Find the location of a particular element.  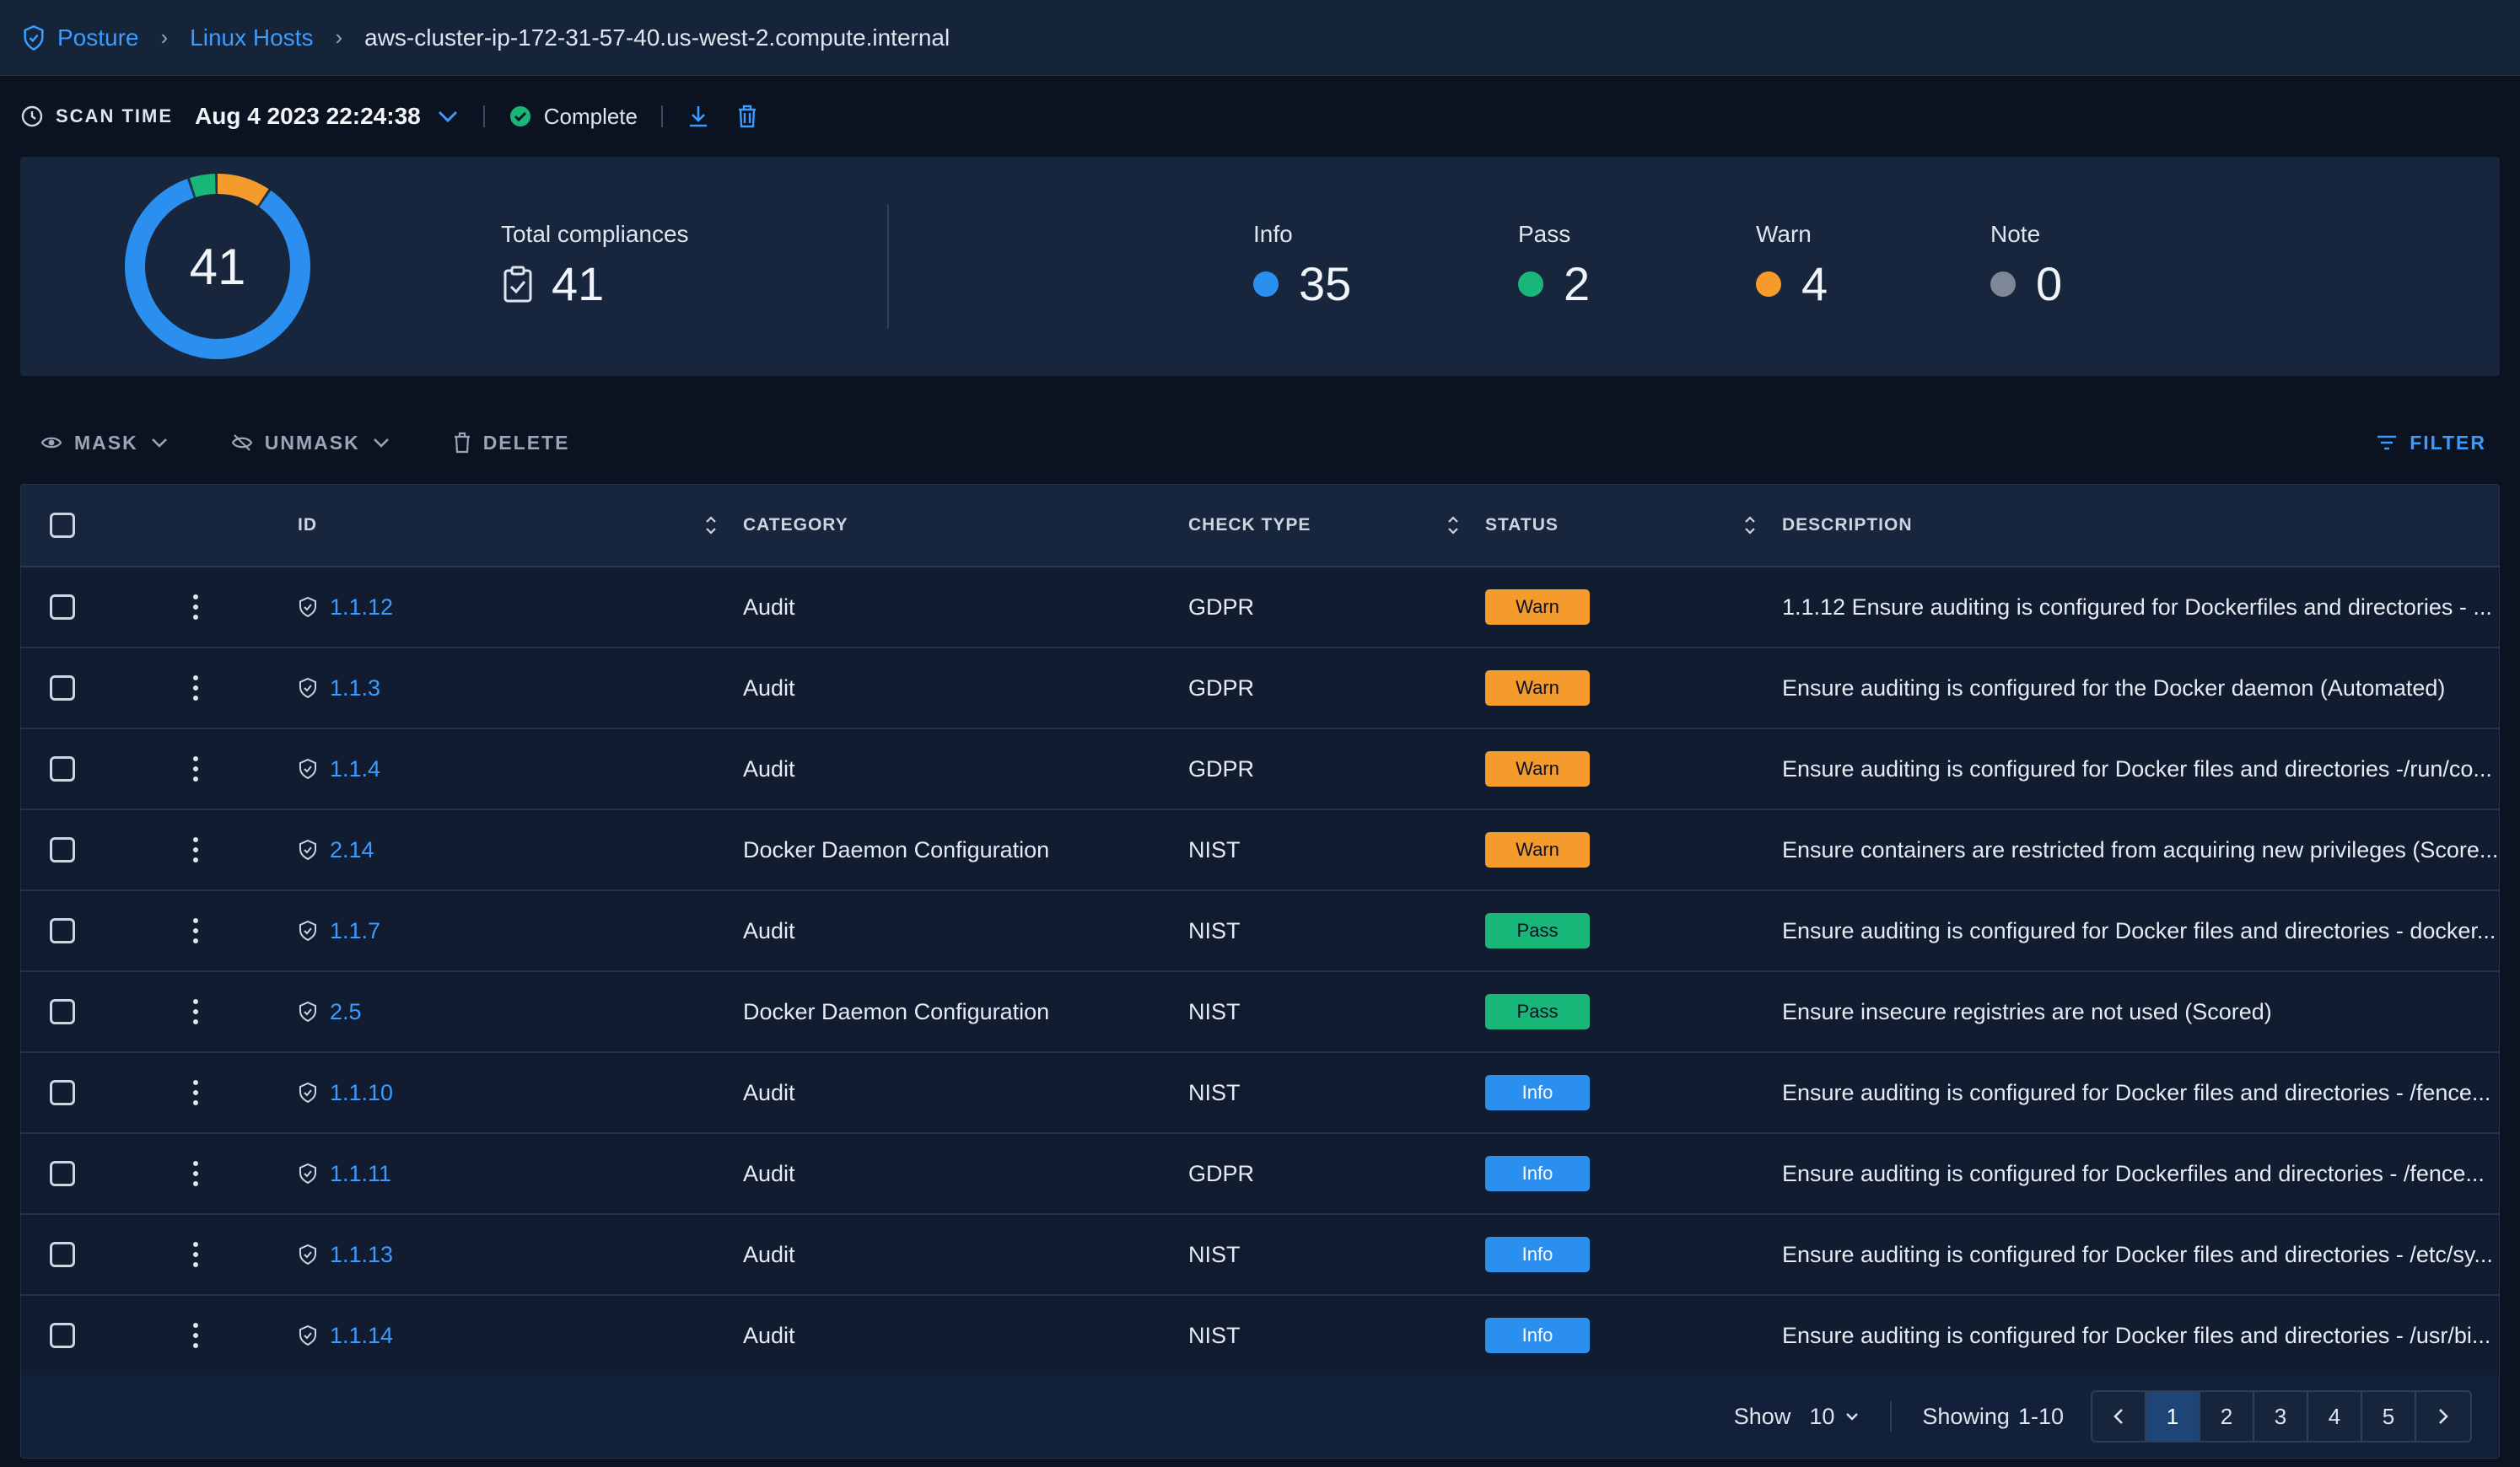

status-badge: Warn is located at coordinates (1537, 688).